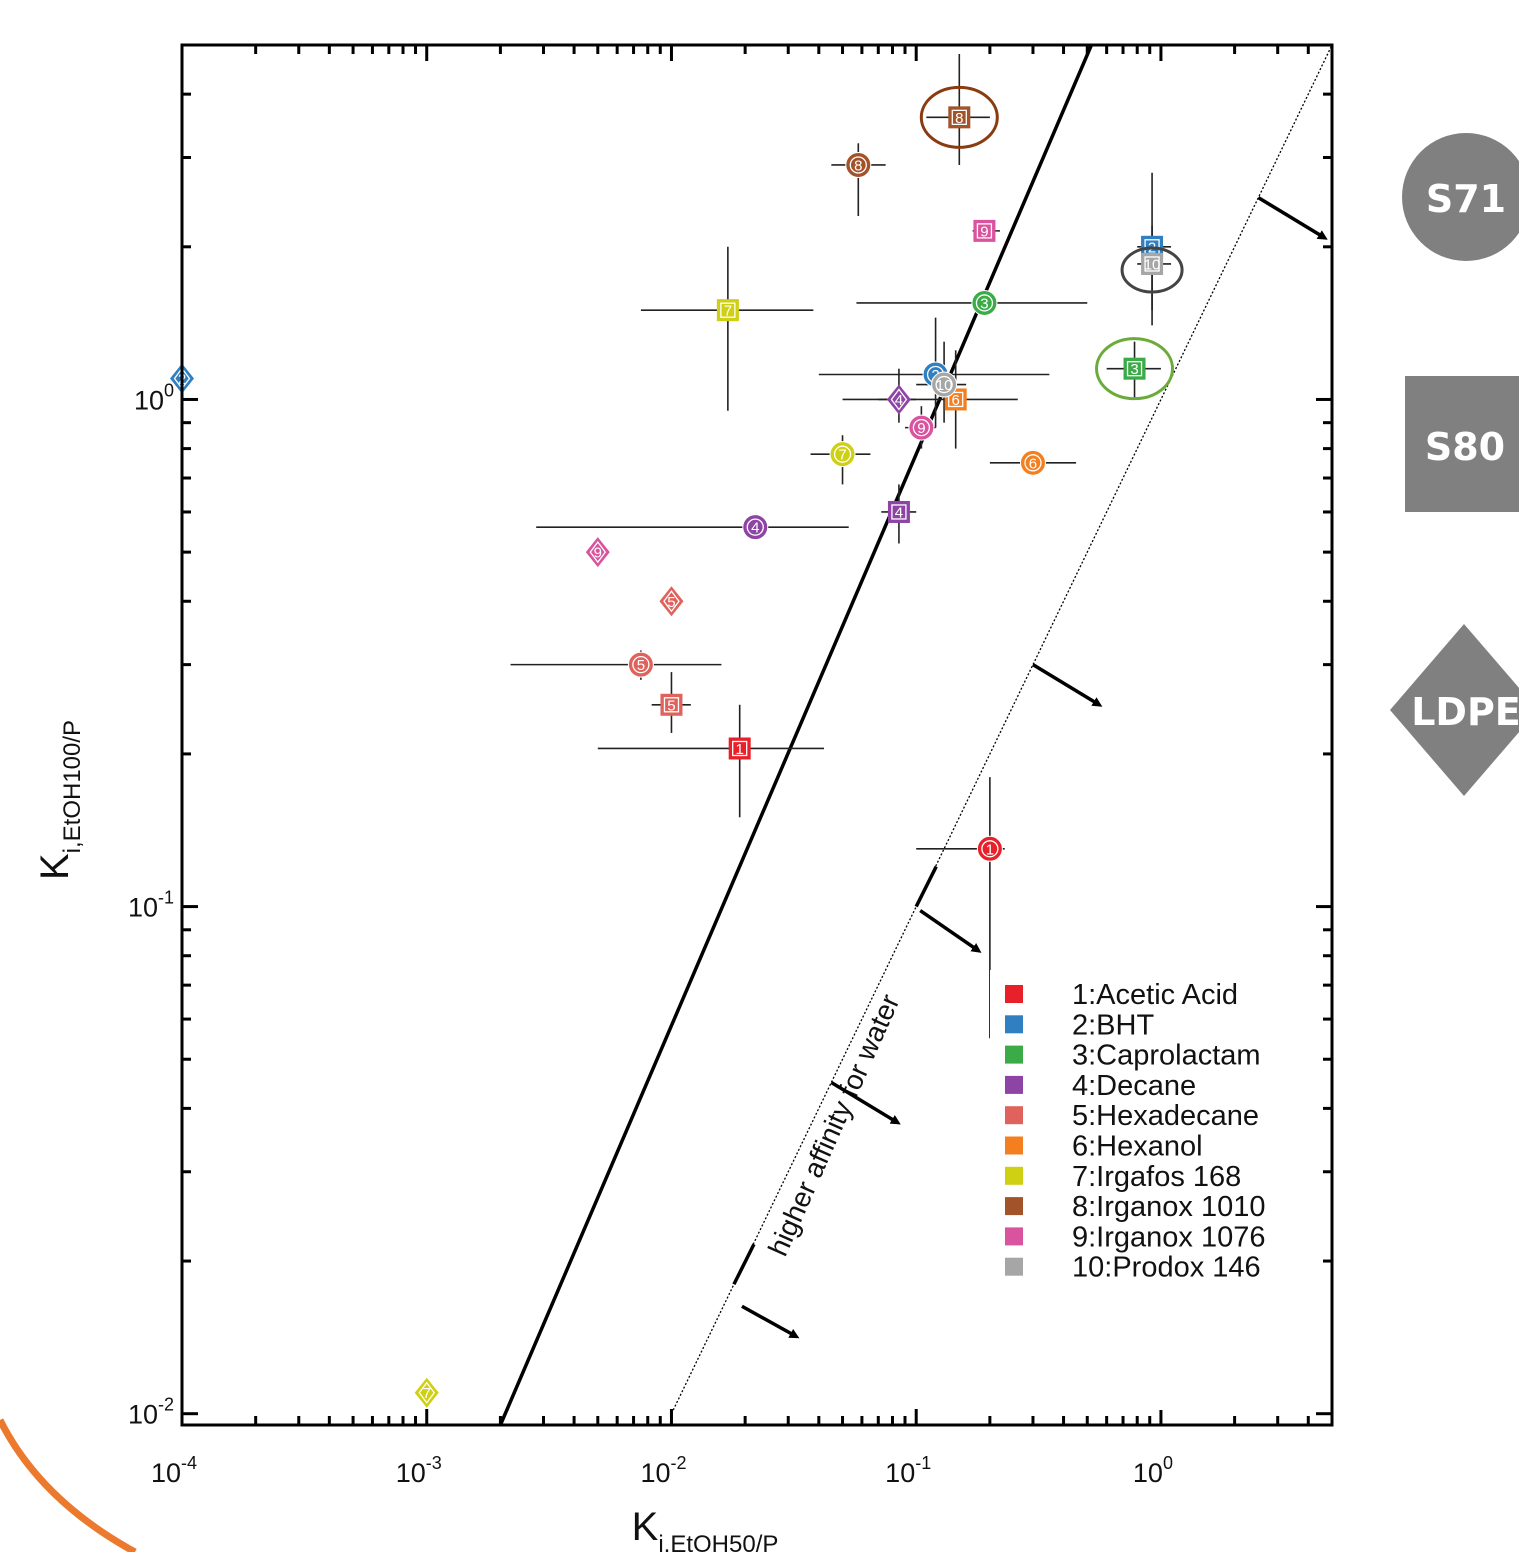 This screenshot has width=1519, height=1552. What do you see at coordinates (833, 1125) in the screenshot?
I see `annotation-text: higher affinity for water` at bounding box center [833, 1125].